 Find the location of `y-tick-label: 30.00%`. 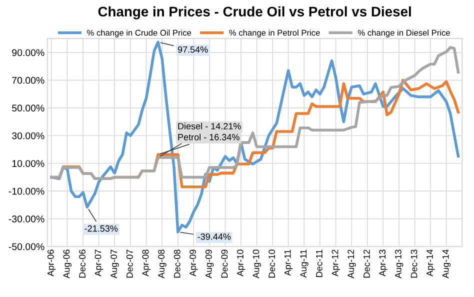

y-tick-label: 30.00% is located at coordinates (28, 136).